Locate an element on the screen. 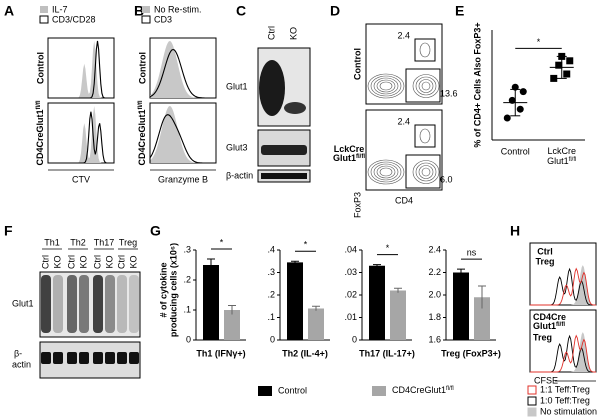  x-axis-label: Granzyme B is located at coordinates (183, 179).